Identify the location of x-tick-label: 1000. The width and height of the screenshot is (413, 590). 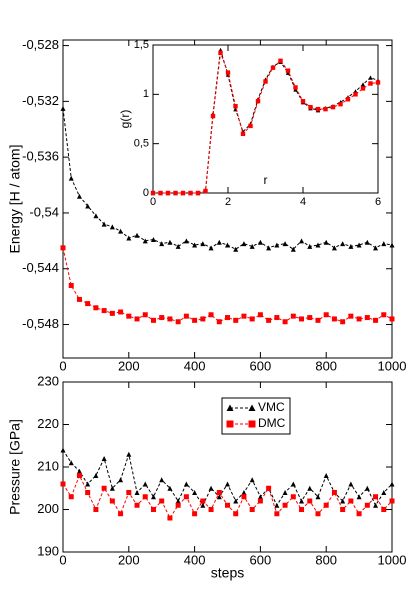
(392, 559).